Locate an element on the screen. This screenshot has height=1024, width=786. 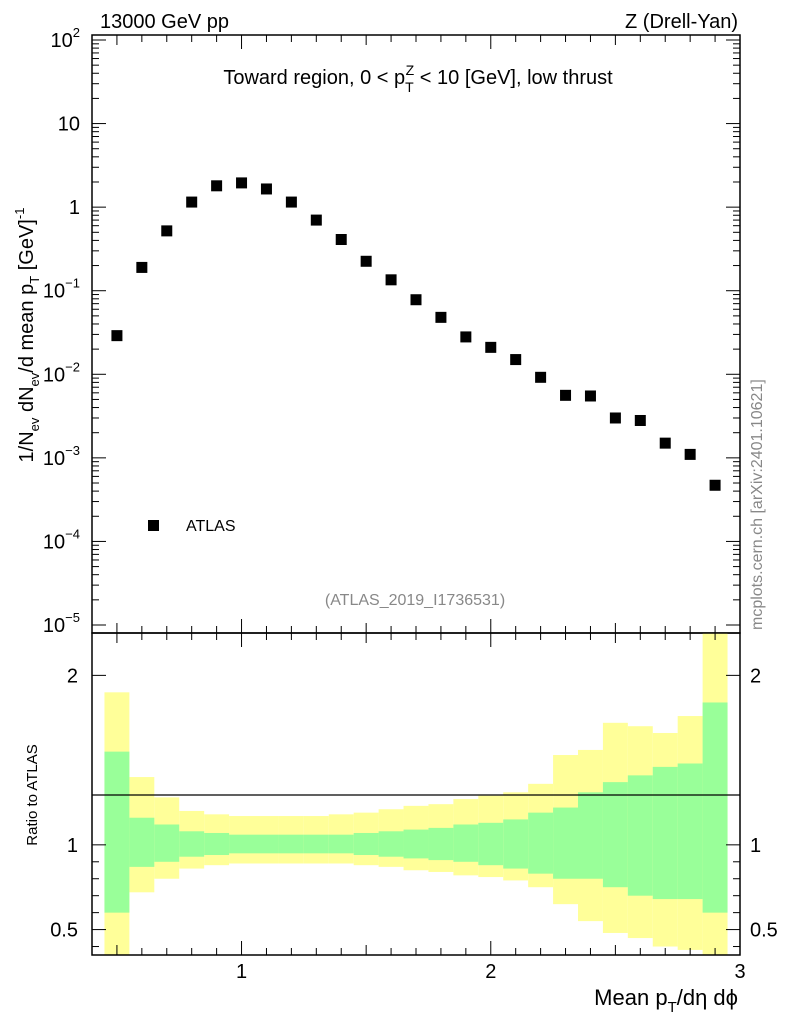
ratio-ytick-label-right: 0.5 is located at coordinates (764, 931).